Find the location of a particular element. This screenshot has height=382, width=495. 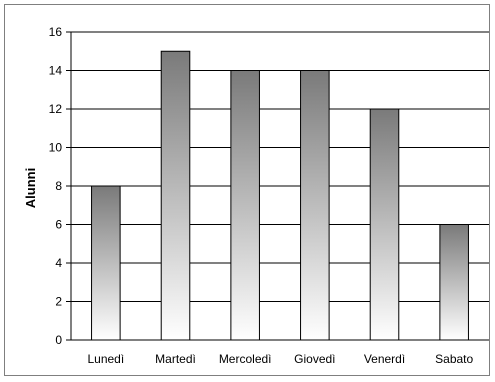

y-tick-labels: 0 2 4 6 8 10 12 14 16 is located at coordinates (60, 186).